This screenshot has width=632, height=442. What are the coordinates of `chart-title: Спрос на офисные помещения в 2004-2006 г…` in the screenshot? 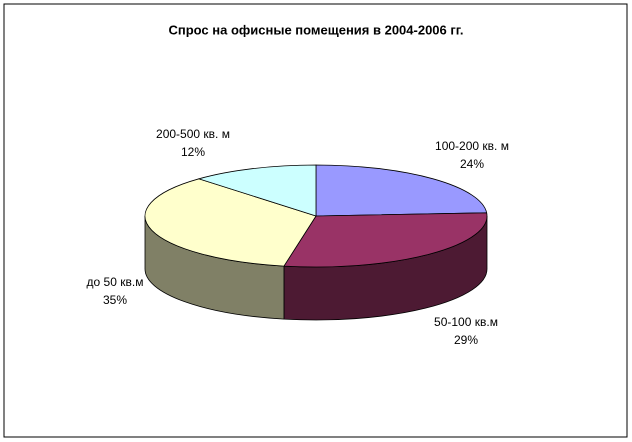 It's located at (315, 29).